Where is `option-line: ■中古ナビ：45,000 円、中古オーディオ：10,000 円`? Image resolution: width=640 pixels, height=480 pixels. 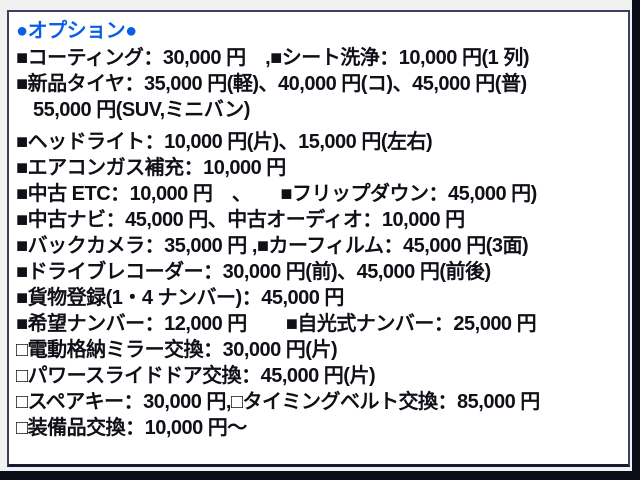
option-line: ■中古ナビ：45,000 円、中古オーディオ：10,000 円 is located at coordinates (240, 220).